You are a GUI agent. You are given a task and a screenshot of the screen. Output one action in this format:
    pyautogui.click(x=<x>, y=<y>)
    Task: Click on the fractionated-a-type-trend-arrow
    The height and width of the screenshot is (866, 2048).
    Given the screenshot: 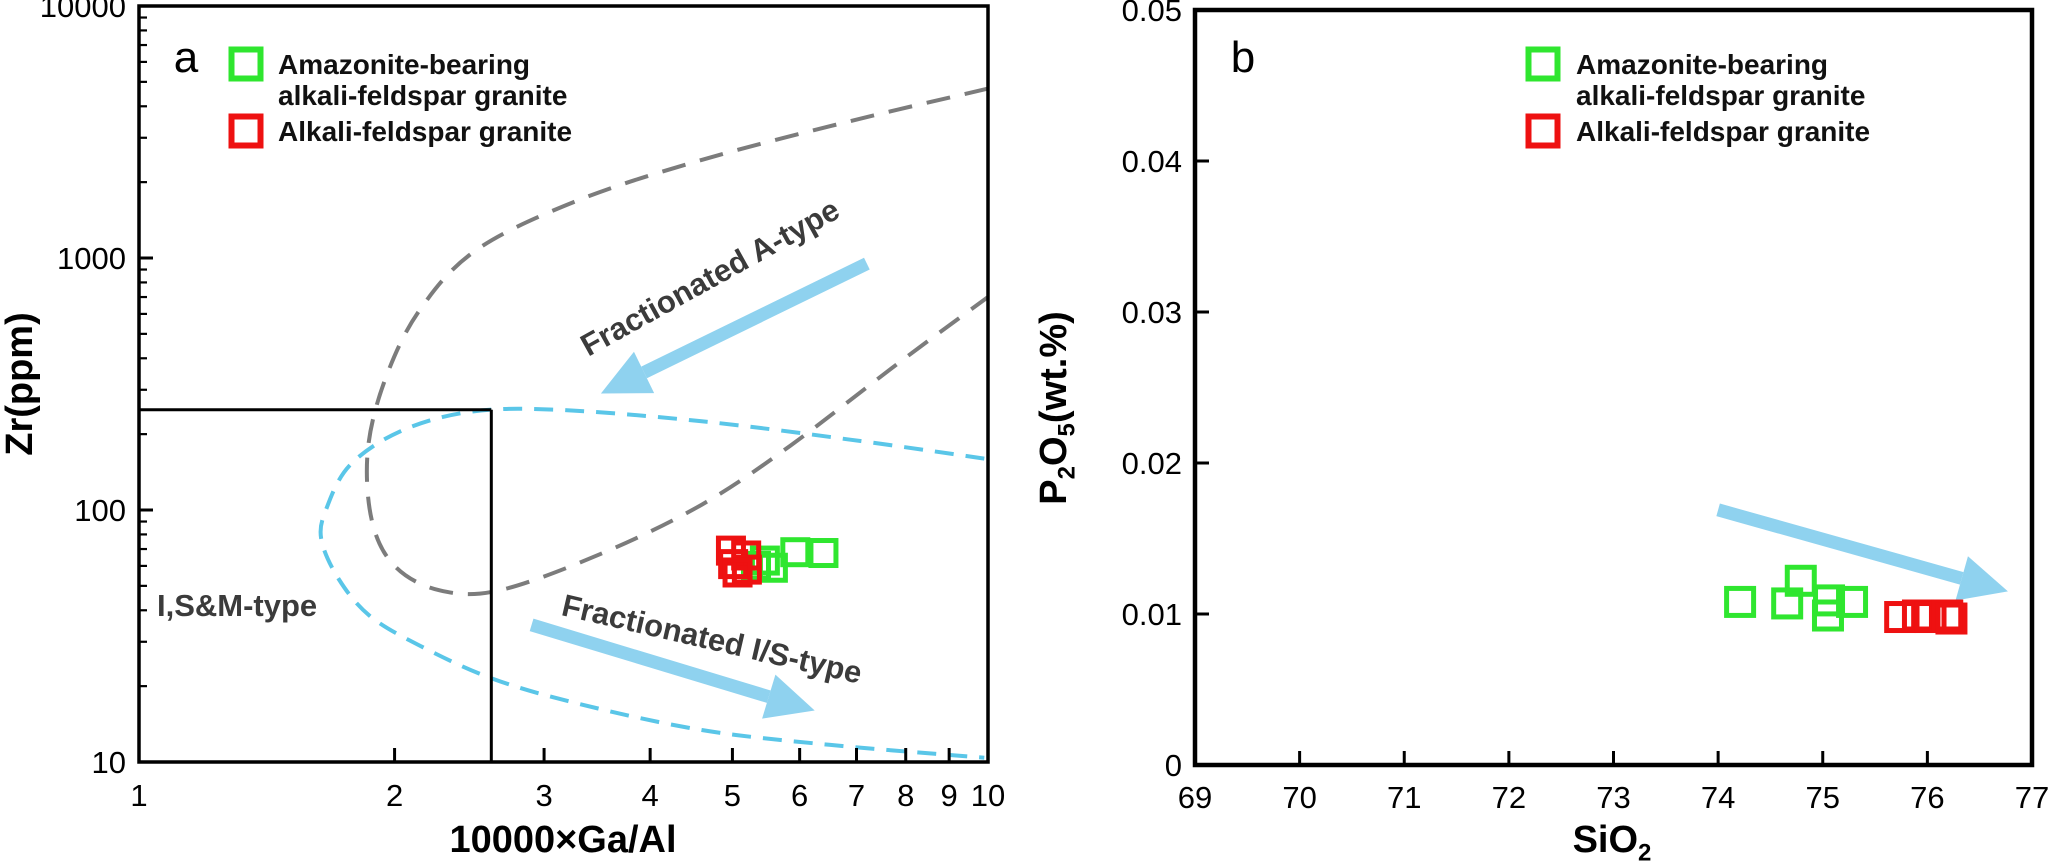 What is the action you would take?
    pyautogui.click(x=735, y=325)
    